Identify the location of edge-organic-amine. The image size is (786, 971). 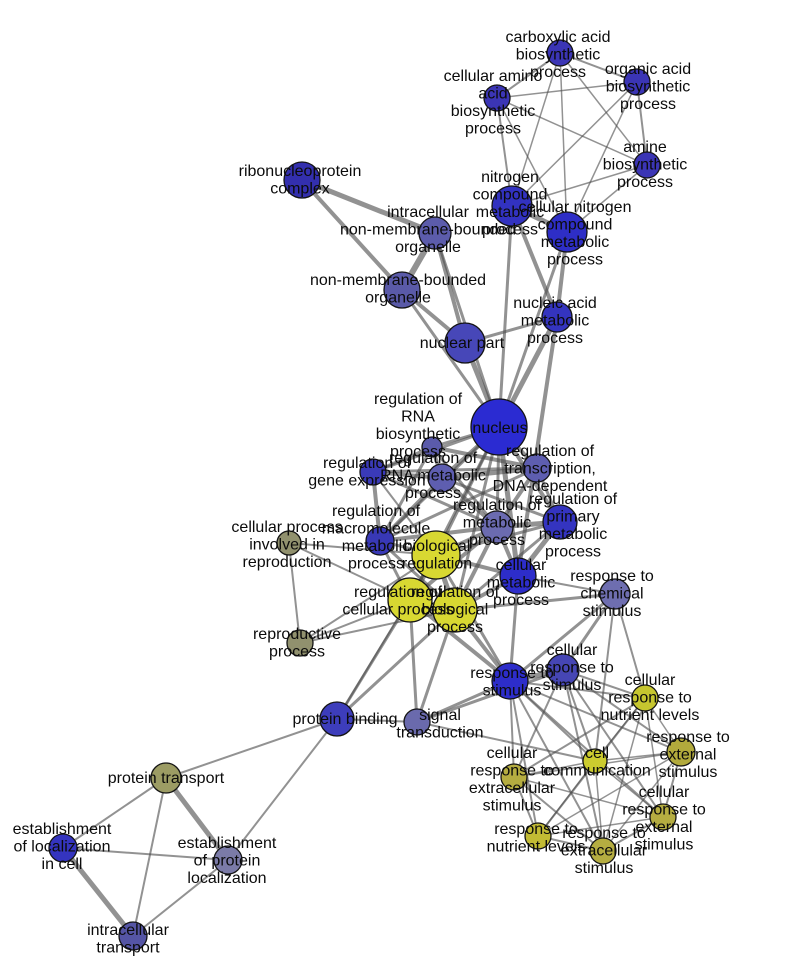
(642, 123).